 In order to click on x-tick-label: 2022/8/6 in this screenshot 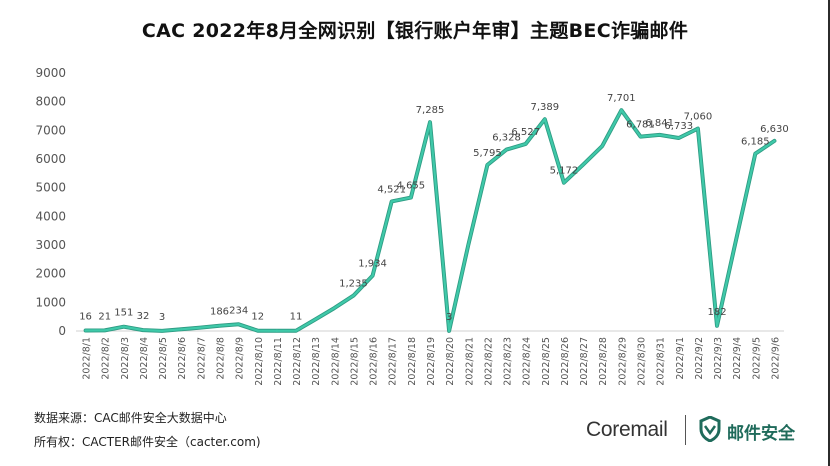, I will do `click(182, 358)`.